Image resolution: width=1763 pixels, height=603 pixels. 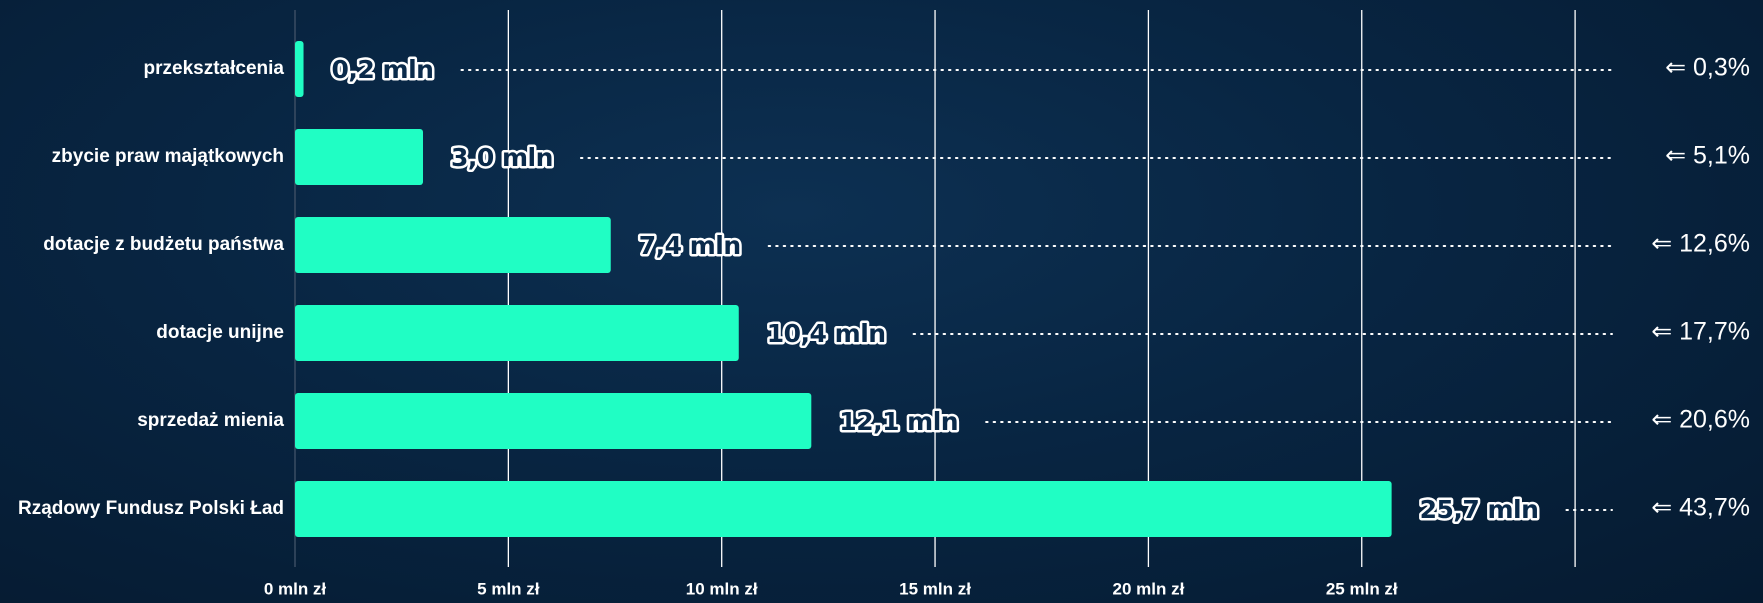 What do you see at coordinates (1707, 156) in the screenshot?
I see `share-label: ⇐ 5,1%` at bounding box center [1707, 156].